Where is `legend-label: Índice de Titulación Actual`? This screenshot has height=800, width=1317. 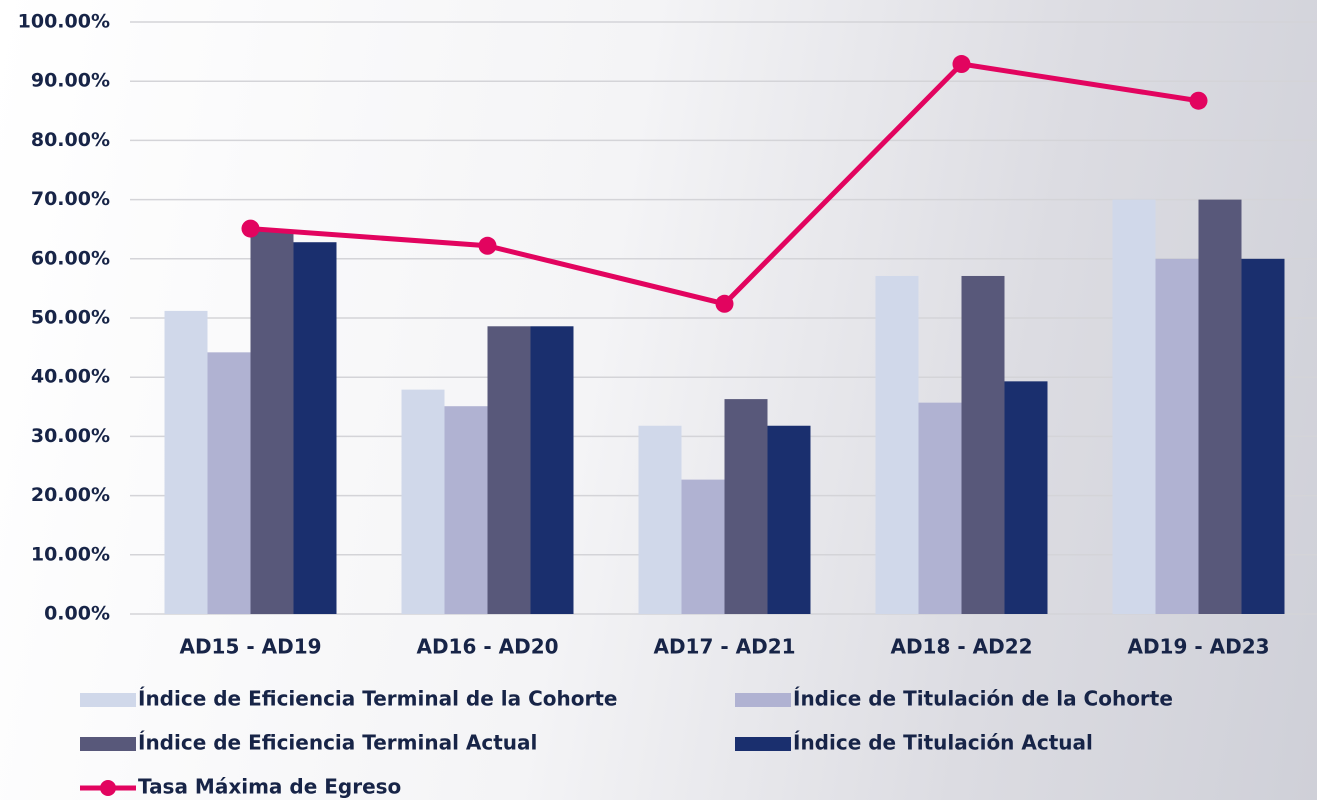 legend-label: Índice de Titulación Actual is located at coordinates (943, 743).